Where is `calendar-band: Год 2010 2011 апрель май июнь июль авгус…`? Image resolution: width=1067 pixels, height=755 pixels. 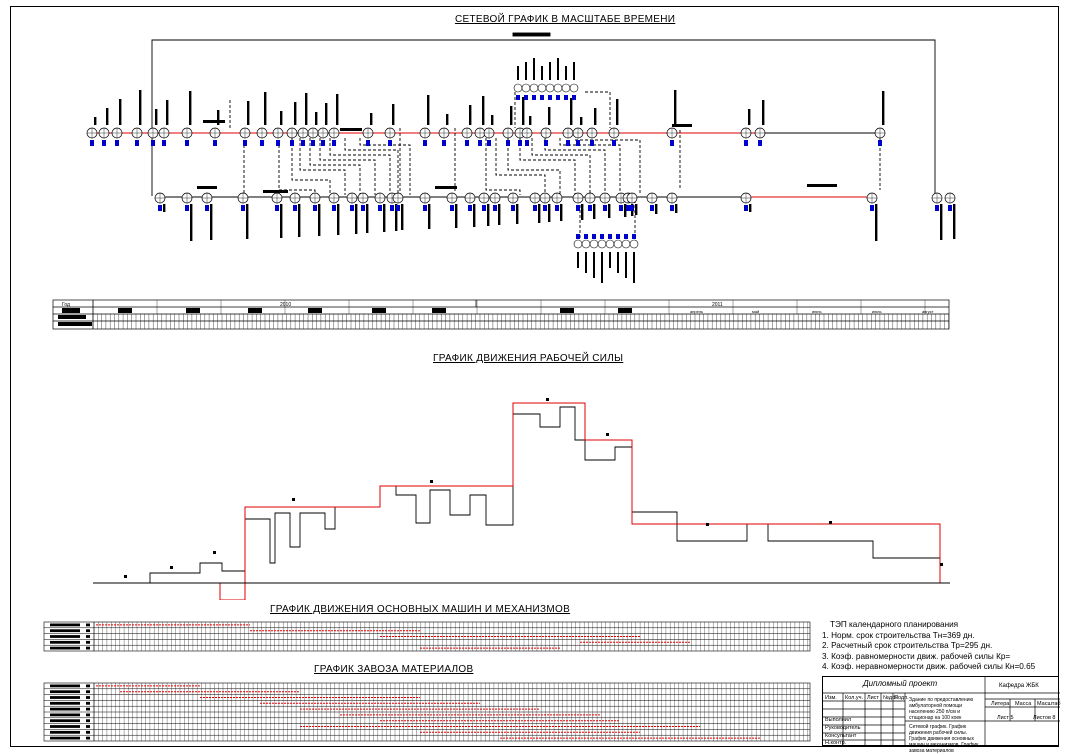
calendar-band: Год 2010 2011 апрель май июнь июль авгус… is located at coordinates (501, 314).